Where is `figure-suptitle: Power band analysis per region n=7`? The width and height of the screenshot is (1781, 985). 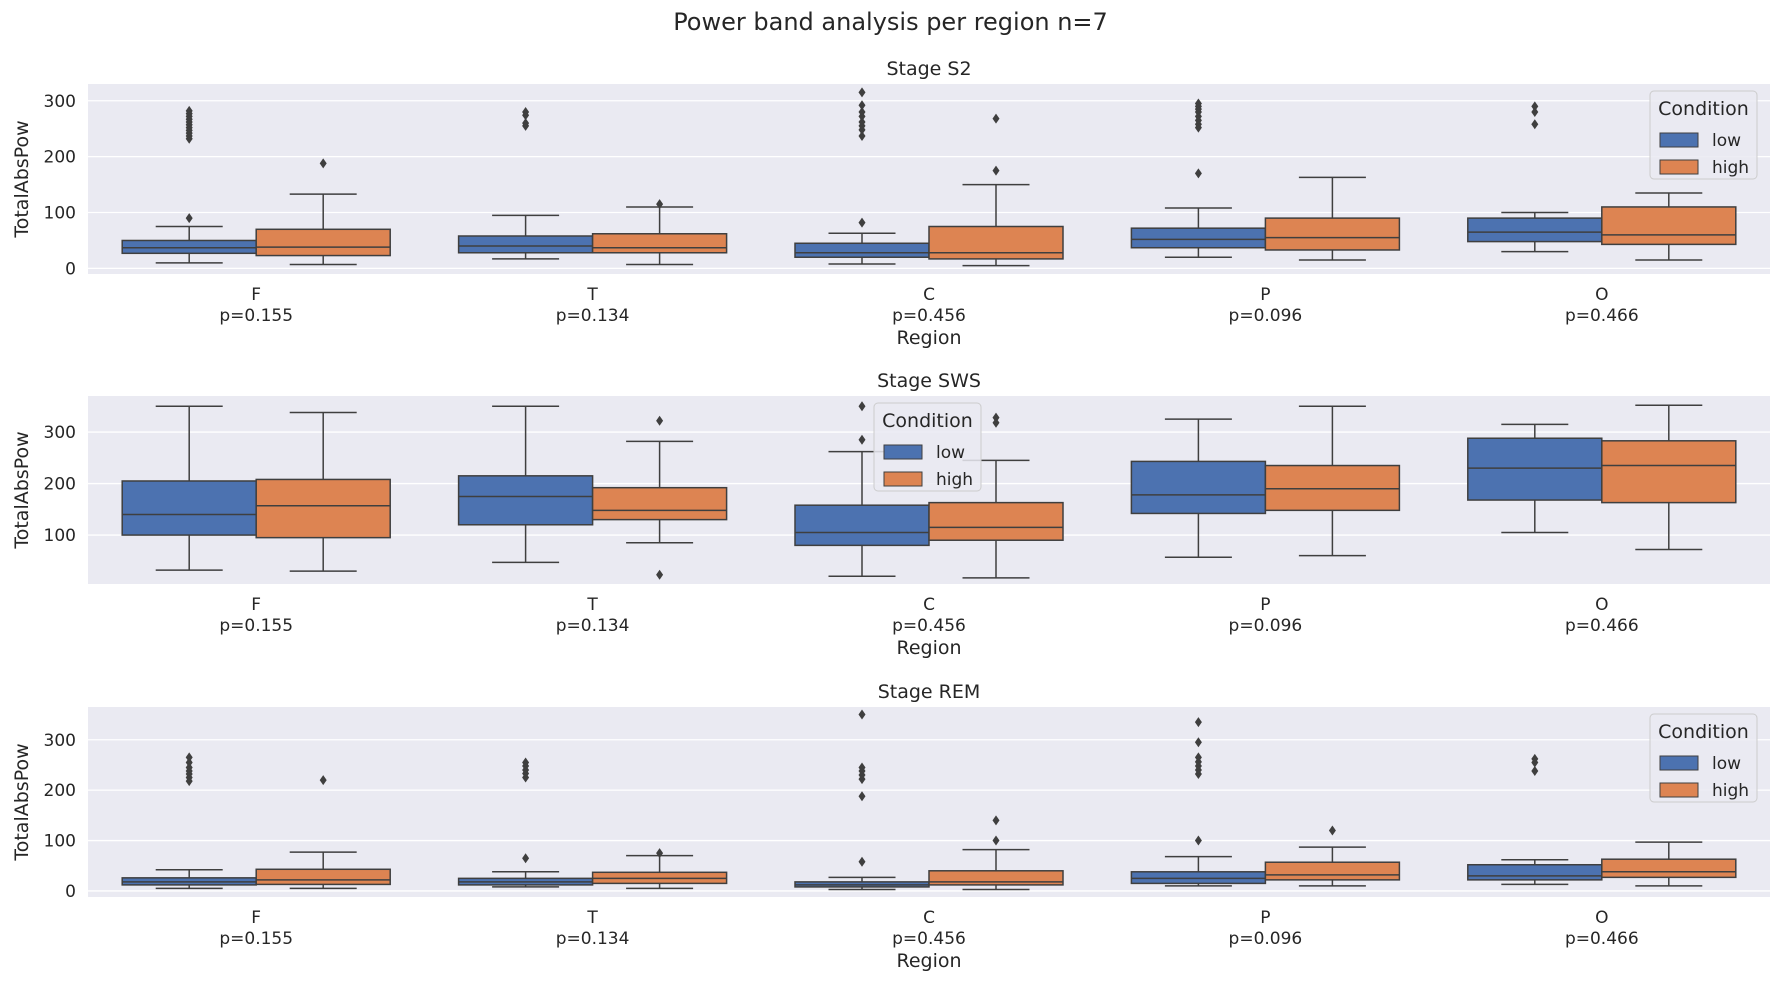 figure-suptitle: Power band analysis per region n=7 is located at coordinates (890, 22).